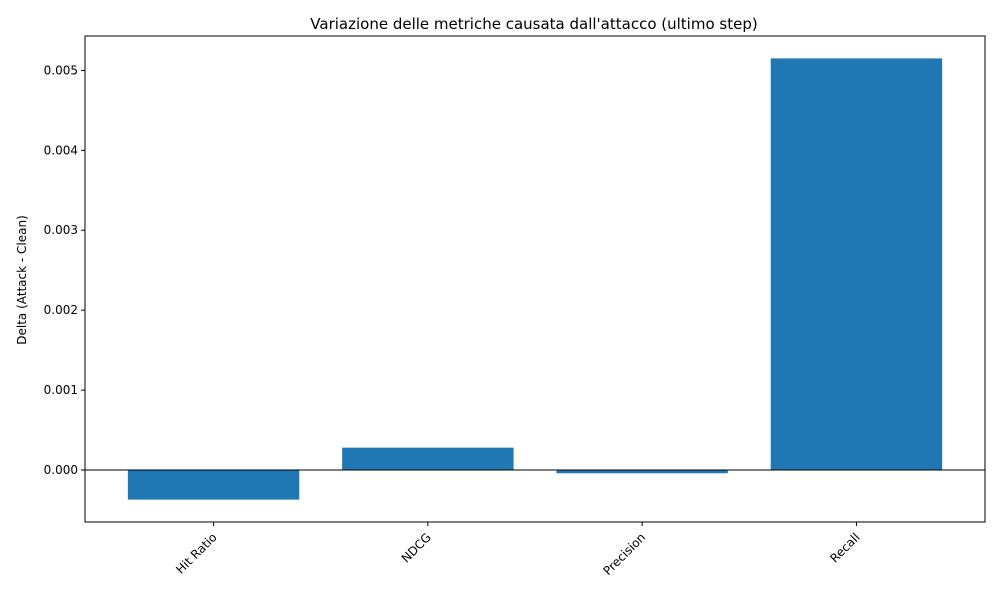 This screenshot has height=604, width=1000. I want to click on bar-ndcg, so click(428, 459).